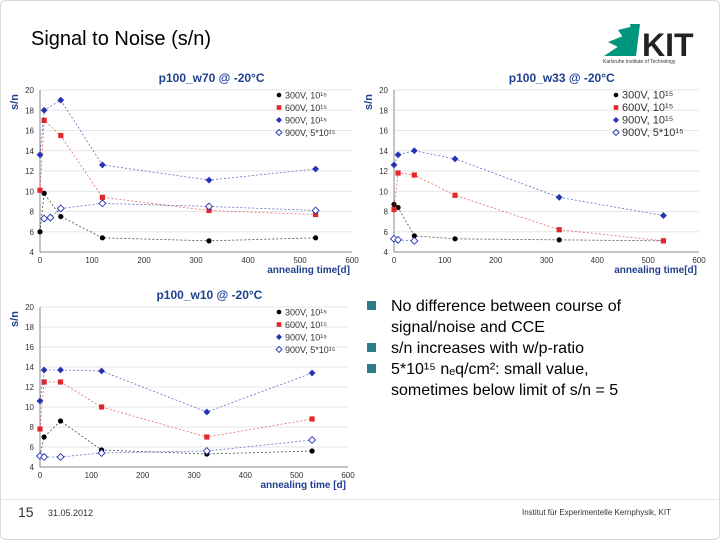 The width and height of the screenshot is (720, 540). Describe the element at coordinates (32, 447) in the screenshot. I see `y-tick-label: 6` at that location.